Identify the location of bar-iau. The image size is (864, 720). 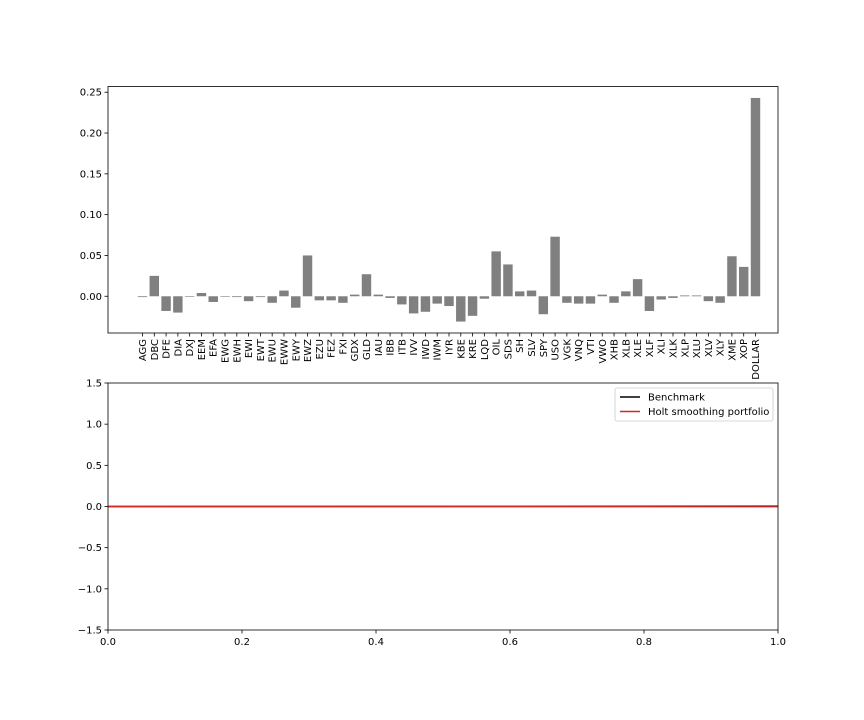
(378, 295).